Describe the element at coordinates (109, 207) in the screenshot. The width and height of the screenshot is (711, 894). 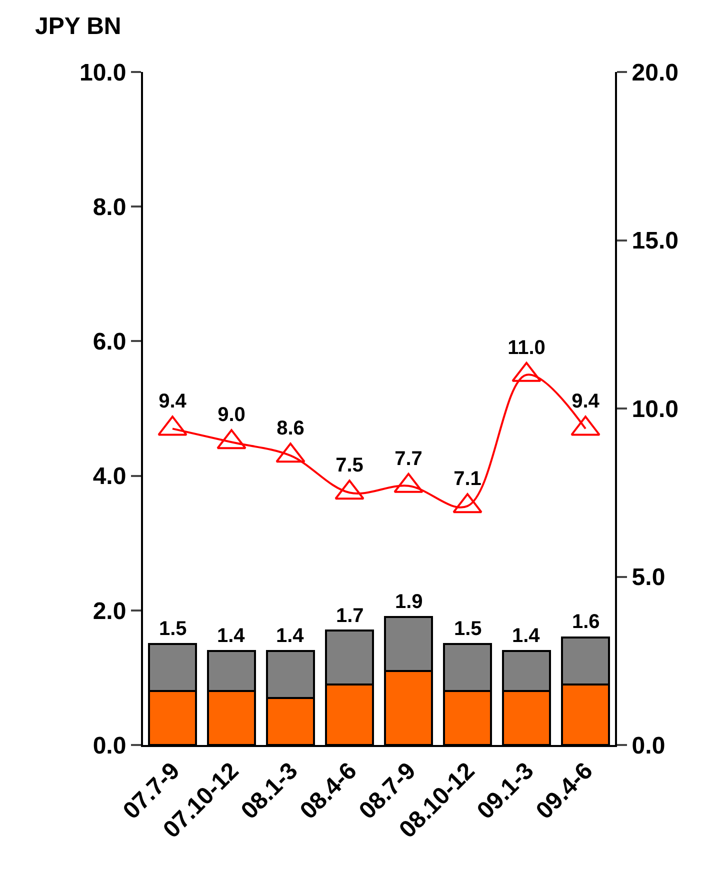
I see `y-tick-label: 8.0` at that location.